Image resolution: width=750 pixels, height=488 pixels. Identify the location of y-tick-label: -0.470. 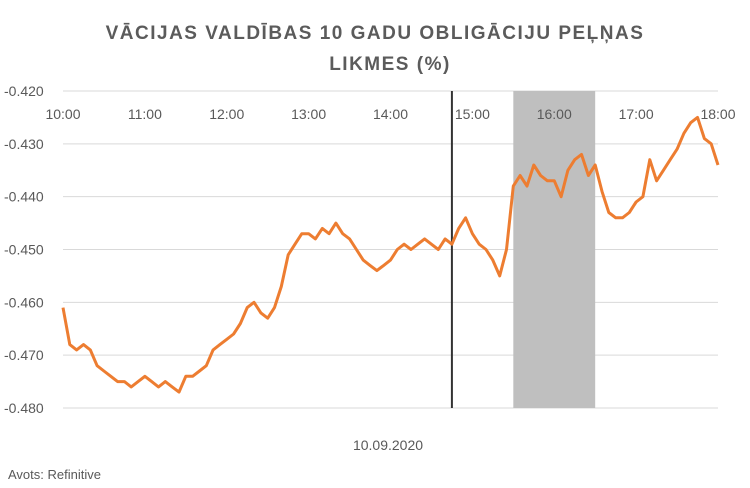
(24, 355).